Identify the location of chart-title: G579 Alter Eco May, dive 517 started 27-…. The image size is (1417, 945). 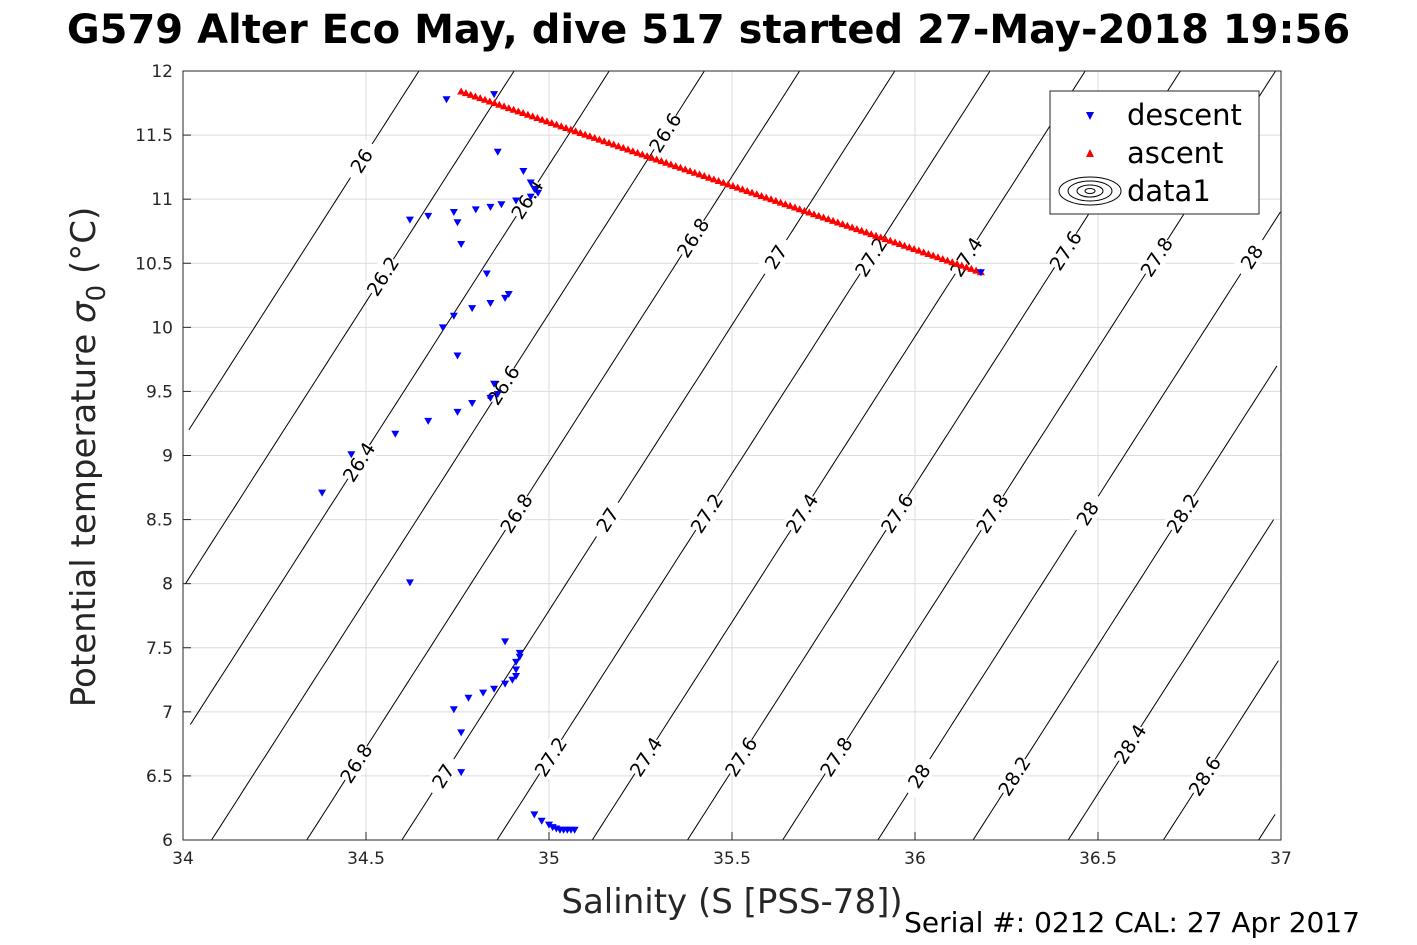
(708, 30).